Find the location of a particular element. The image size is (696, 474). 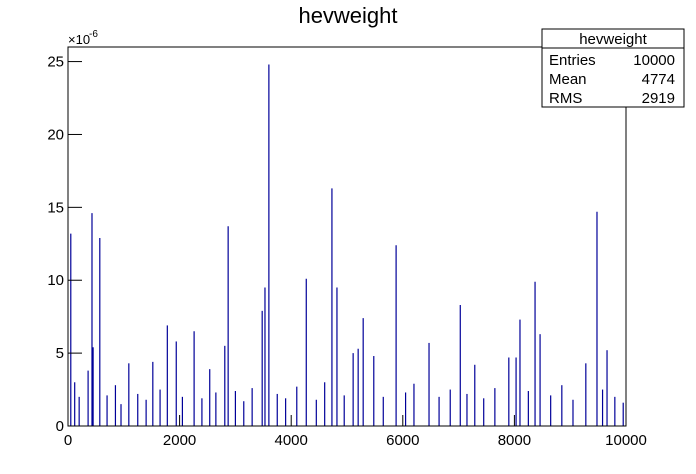

x-tick-label: 10000 is located at coordinates (626, 440).